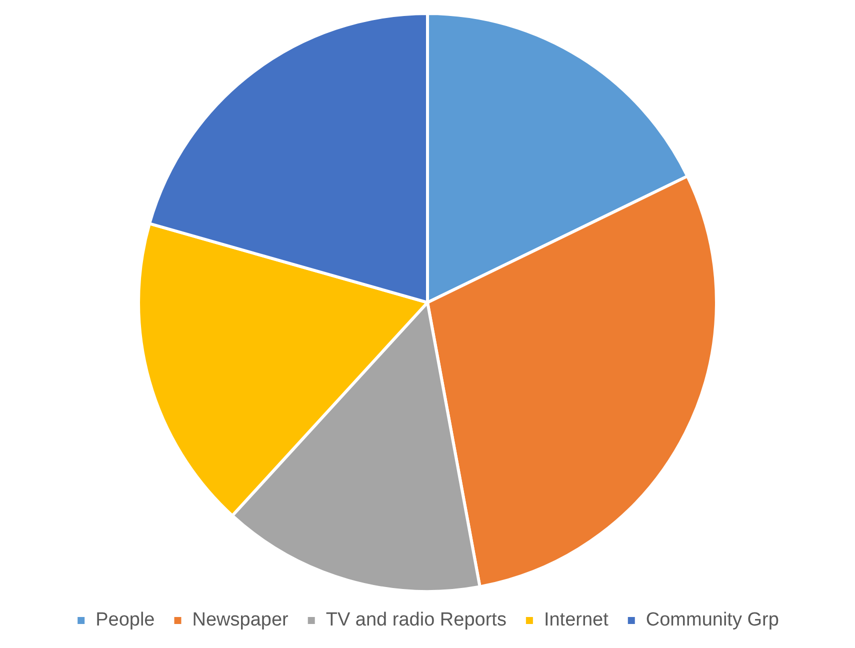 The height and width of the screenshot is (648, 855). I want to click on legend-label: Internet, so click(577, 620).